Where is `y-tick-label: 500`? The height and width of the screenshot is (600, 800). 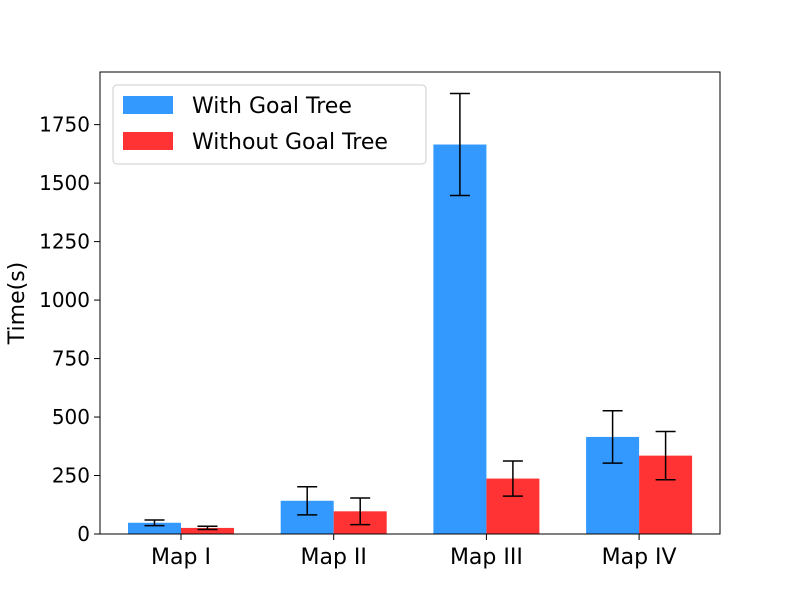
y-tick-label: 500 is located at coordinates (71, 417).